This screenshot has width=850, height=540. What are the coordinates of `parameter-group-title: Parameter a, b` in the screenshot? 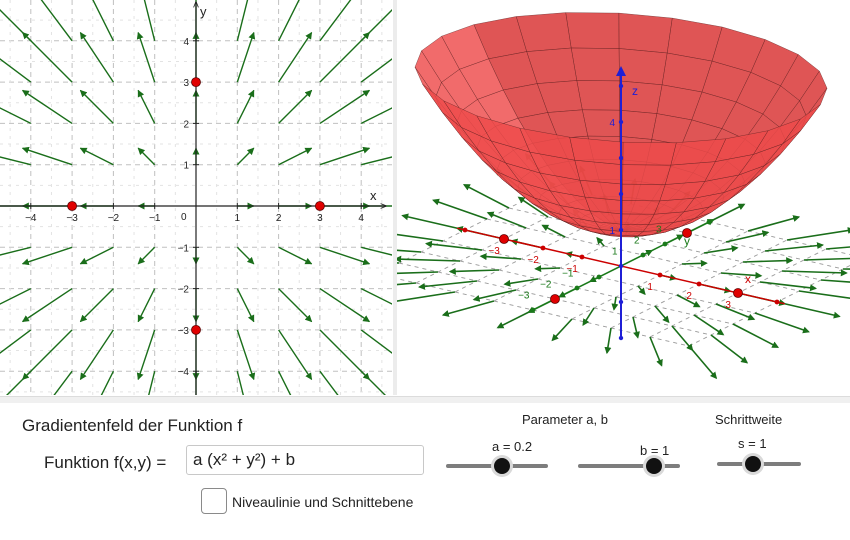 It's located at (565, 419).